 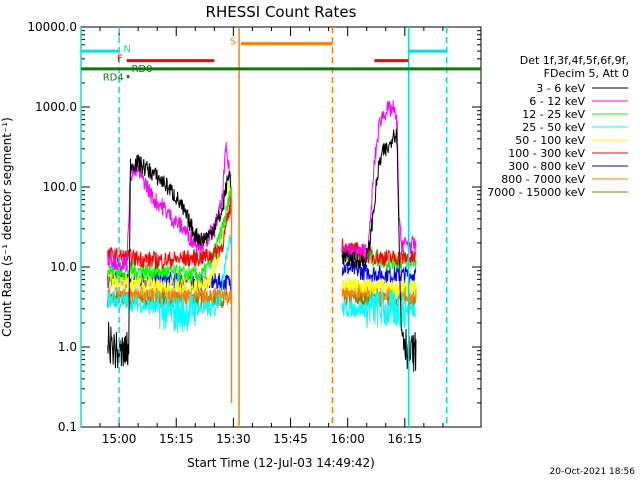 I want to click on legend-label: 7000 - 15000 keV, so click(x=536, y=192).